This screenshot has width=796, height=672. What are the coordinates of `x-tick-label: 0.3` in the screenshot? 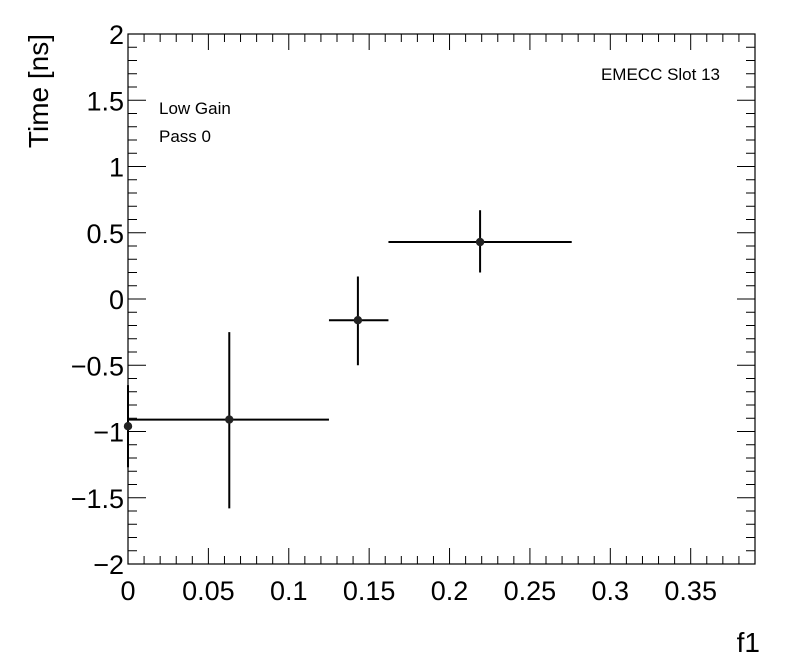 It's located at (611, 591).